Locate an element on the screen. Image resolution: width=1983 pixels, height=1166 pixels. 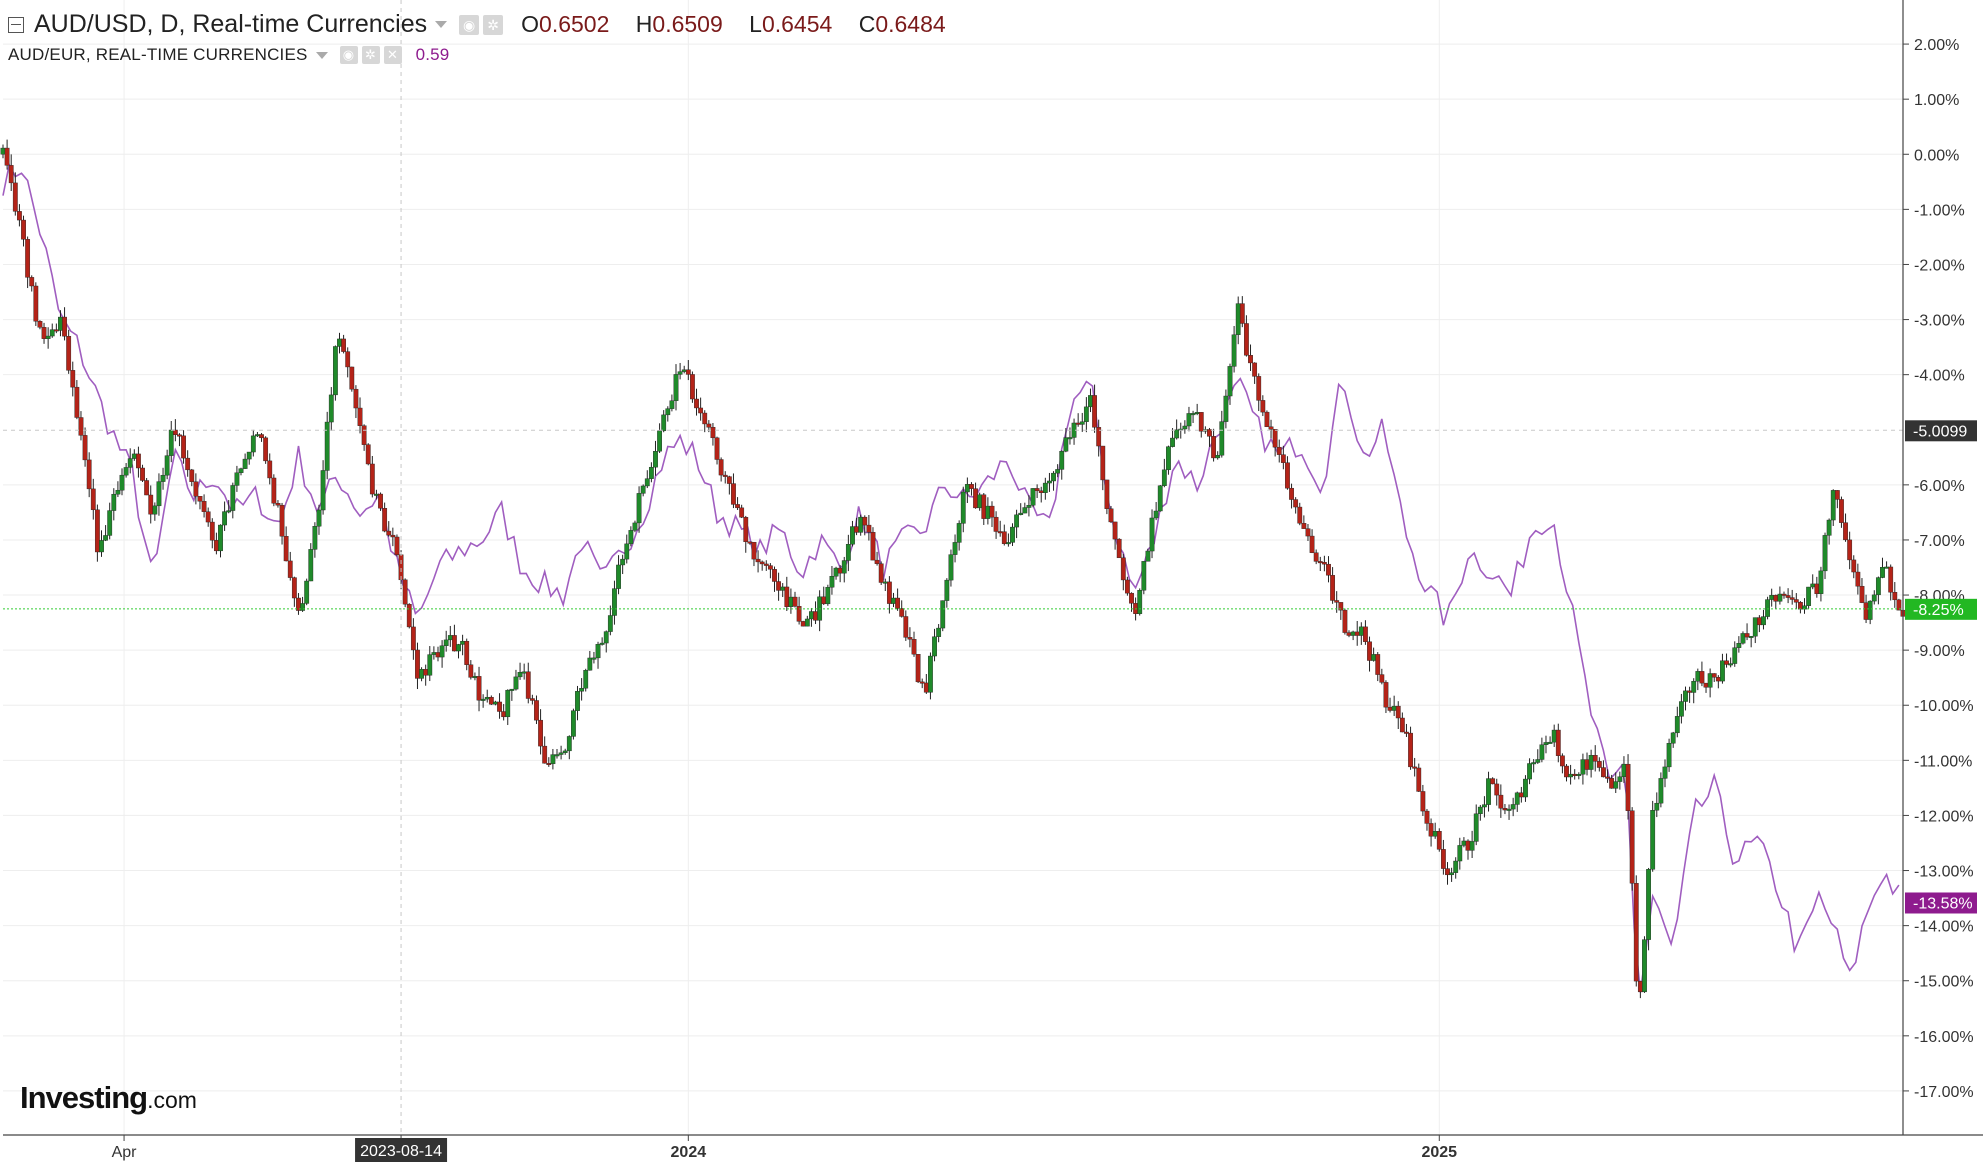
close-icon: ✕ is located at coordinates (392, 55).